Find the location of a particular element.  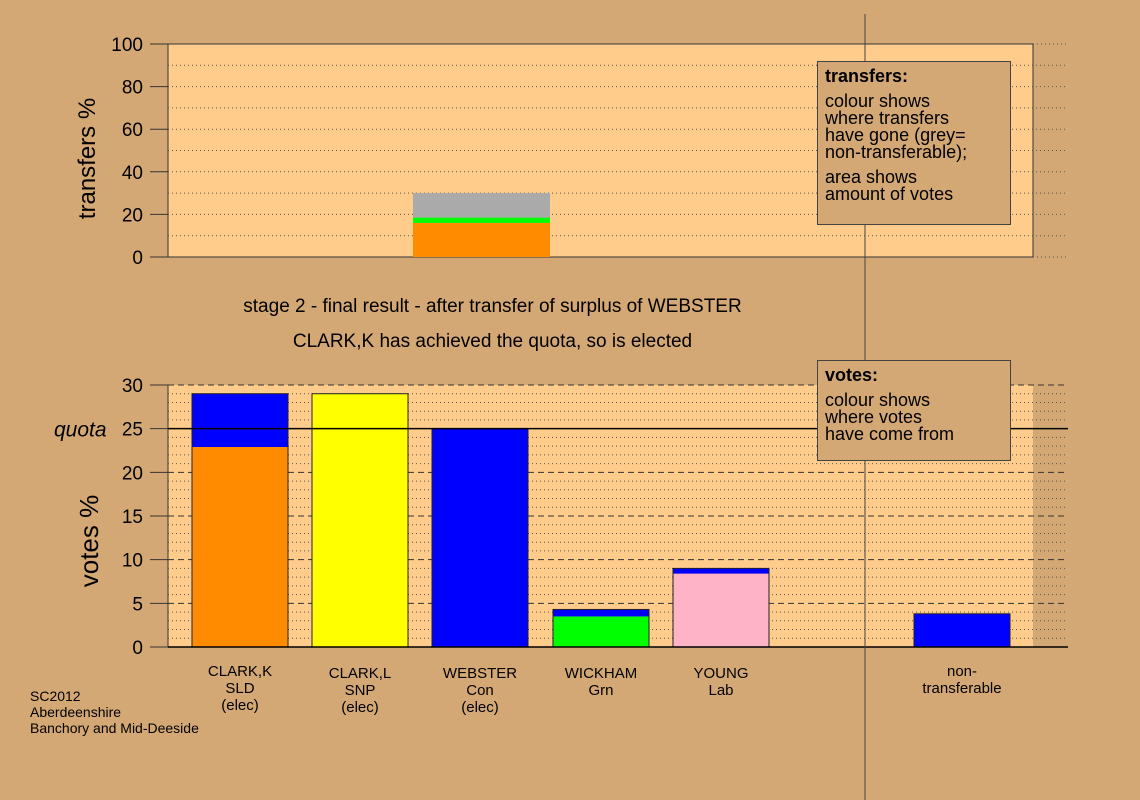

transfers-tick-label: 20 is located at coordinates (132, 215).